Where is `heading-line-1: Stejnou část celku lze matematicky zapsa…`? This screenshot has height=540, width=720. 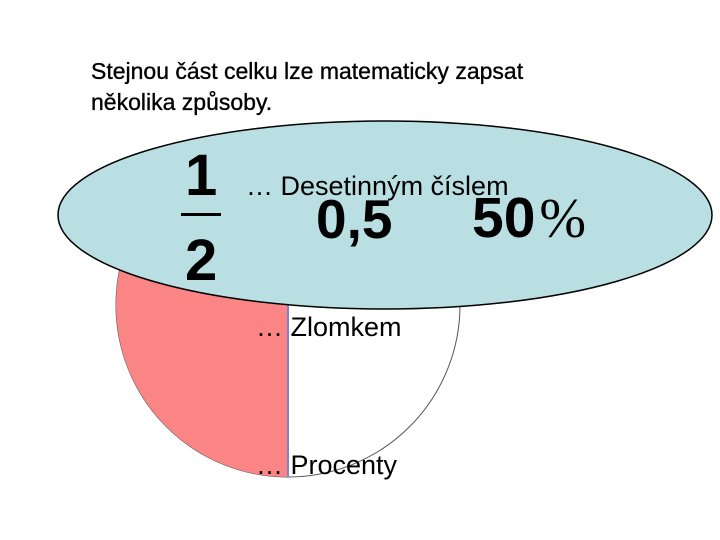
heading-line-1: Stejnou část celku lze matematicky zapsa… is located at coordinates (307, 71).